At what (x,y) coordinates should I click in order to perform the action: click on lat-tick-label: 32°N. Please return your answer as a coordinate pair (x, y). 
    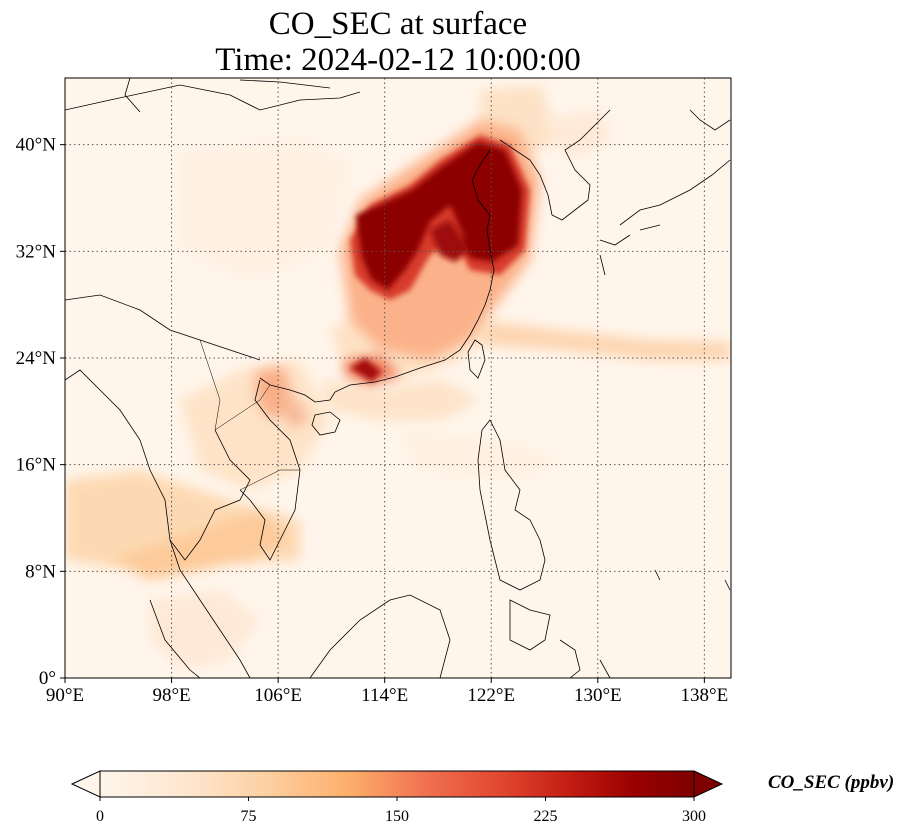
    Looking at the image, I should click on (36, 251).